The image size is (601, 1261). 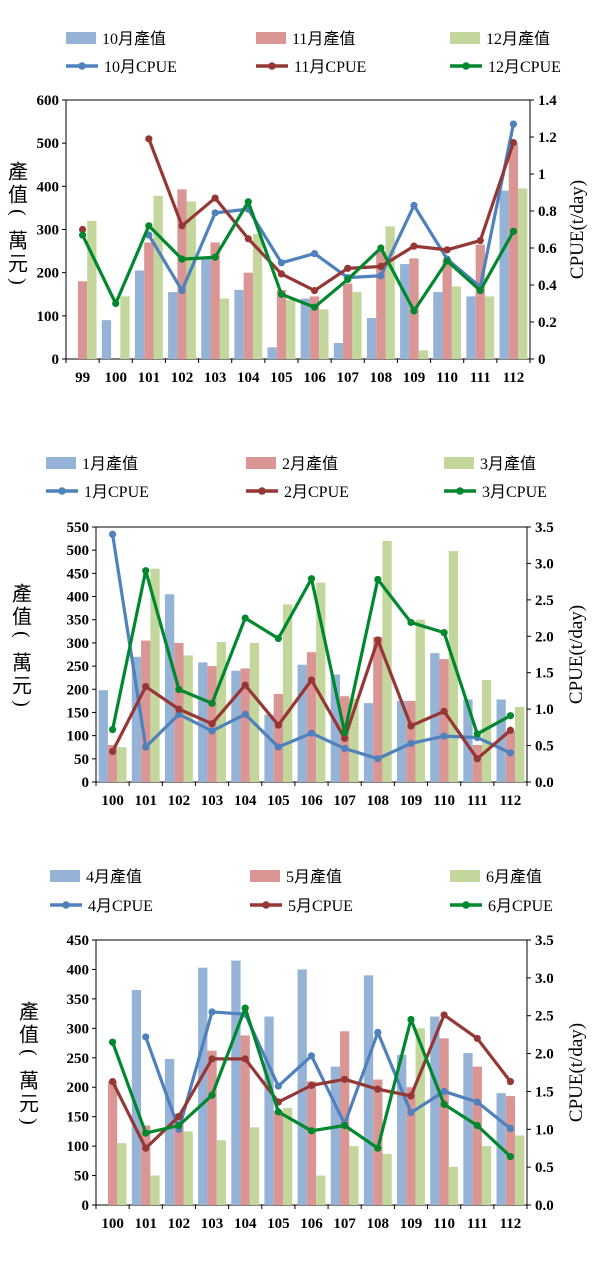 I want to click on point-12月CPUE-105, so click(x=281, y=294).